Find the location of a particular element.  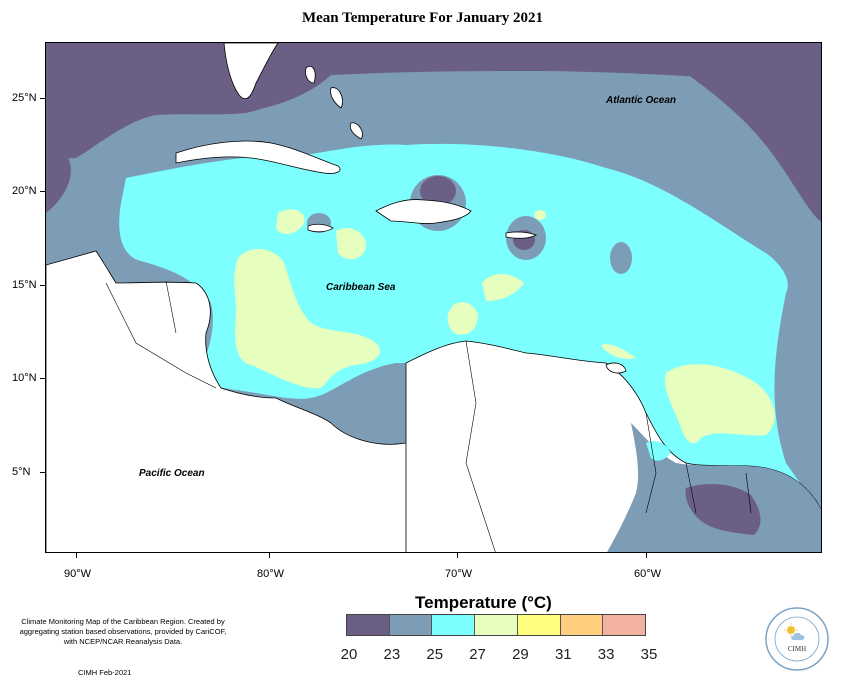

temp-zone-20-23-hispaniola is located at coordinates (438, 191).